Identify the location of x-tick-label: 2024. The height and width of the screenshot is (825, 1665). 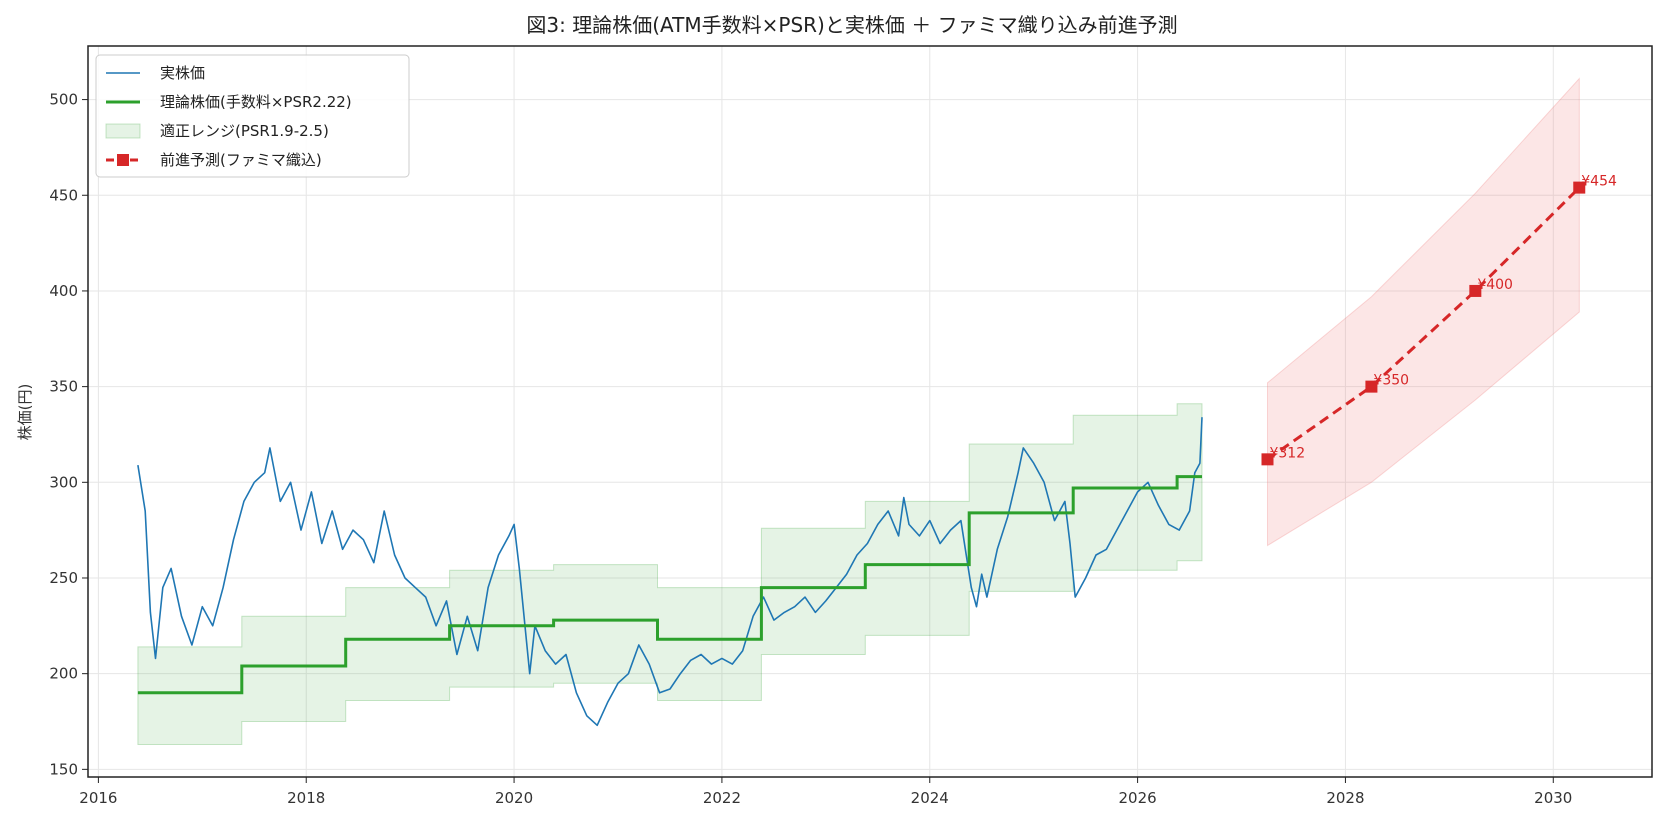
(930, 798).